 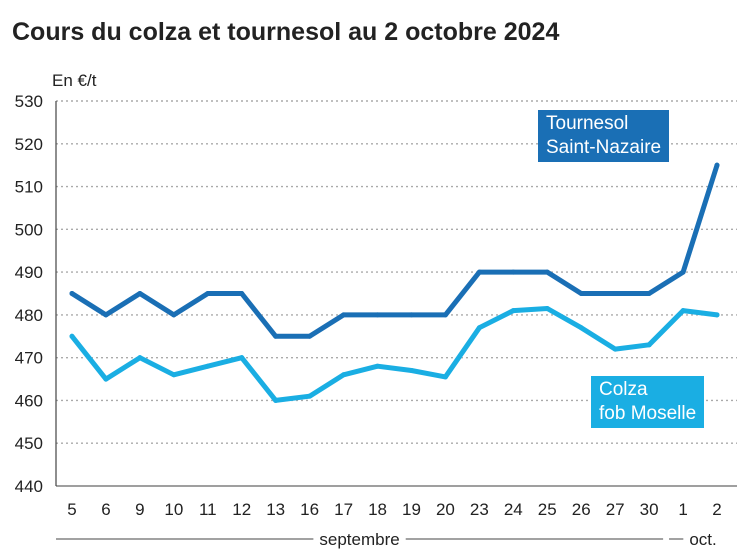 What do you see at coordinates (29, 443) in the screenshot?
I see `y-tick-label: 450` at bounding box center [29, 443].